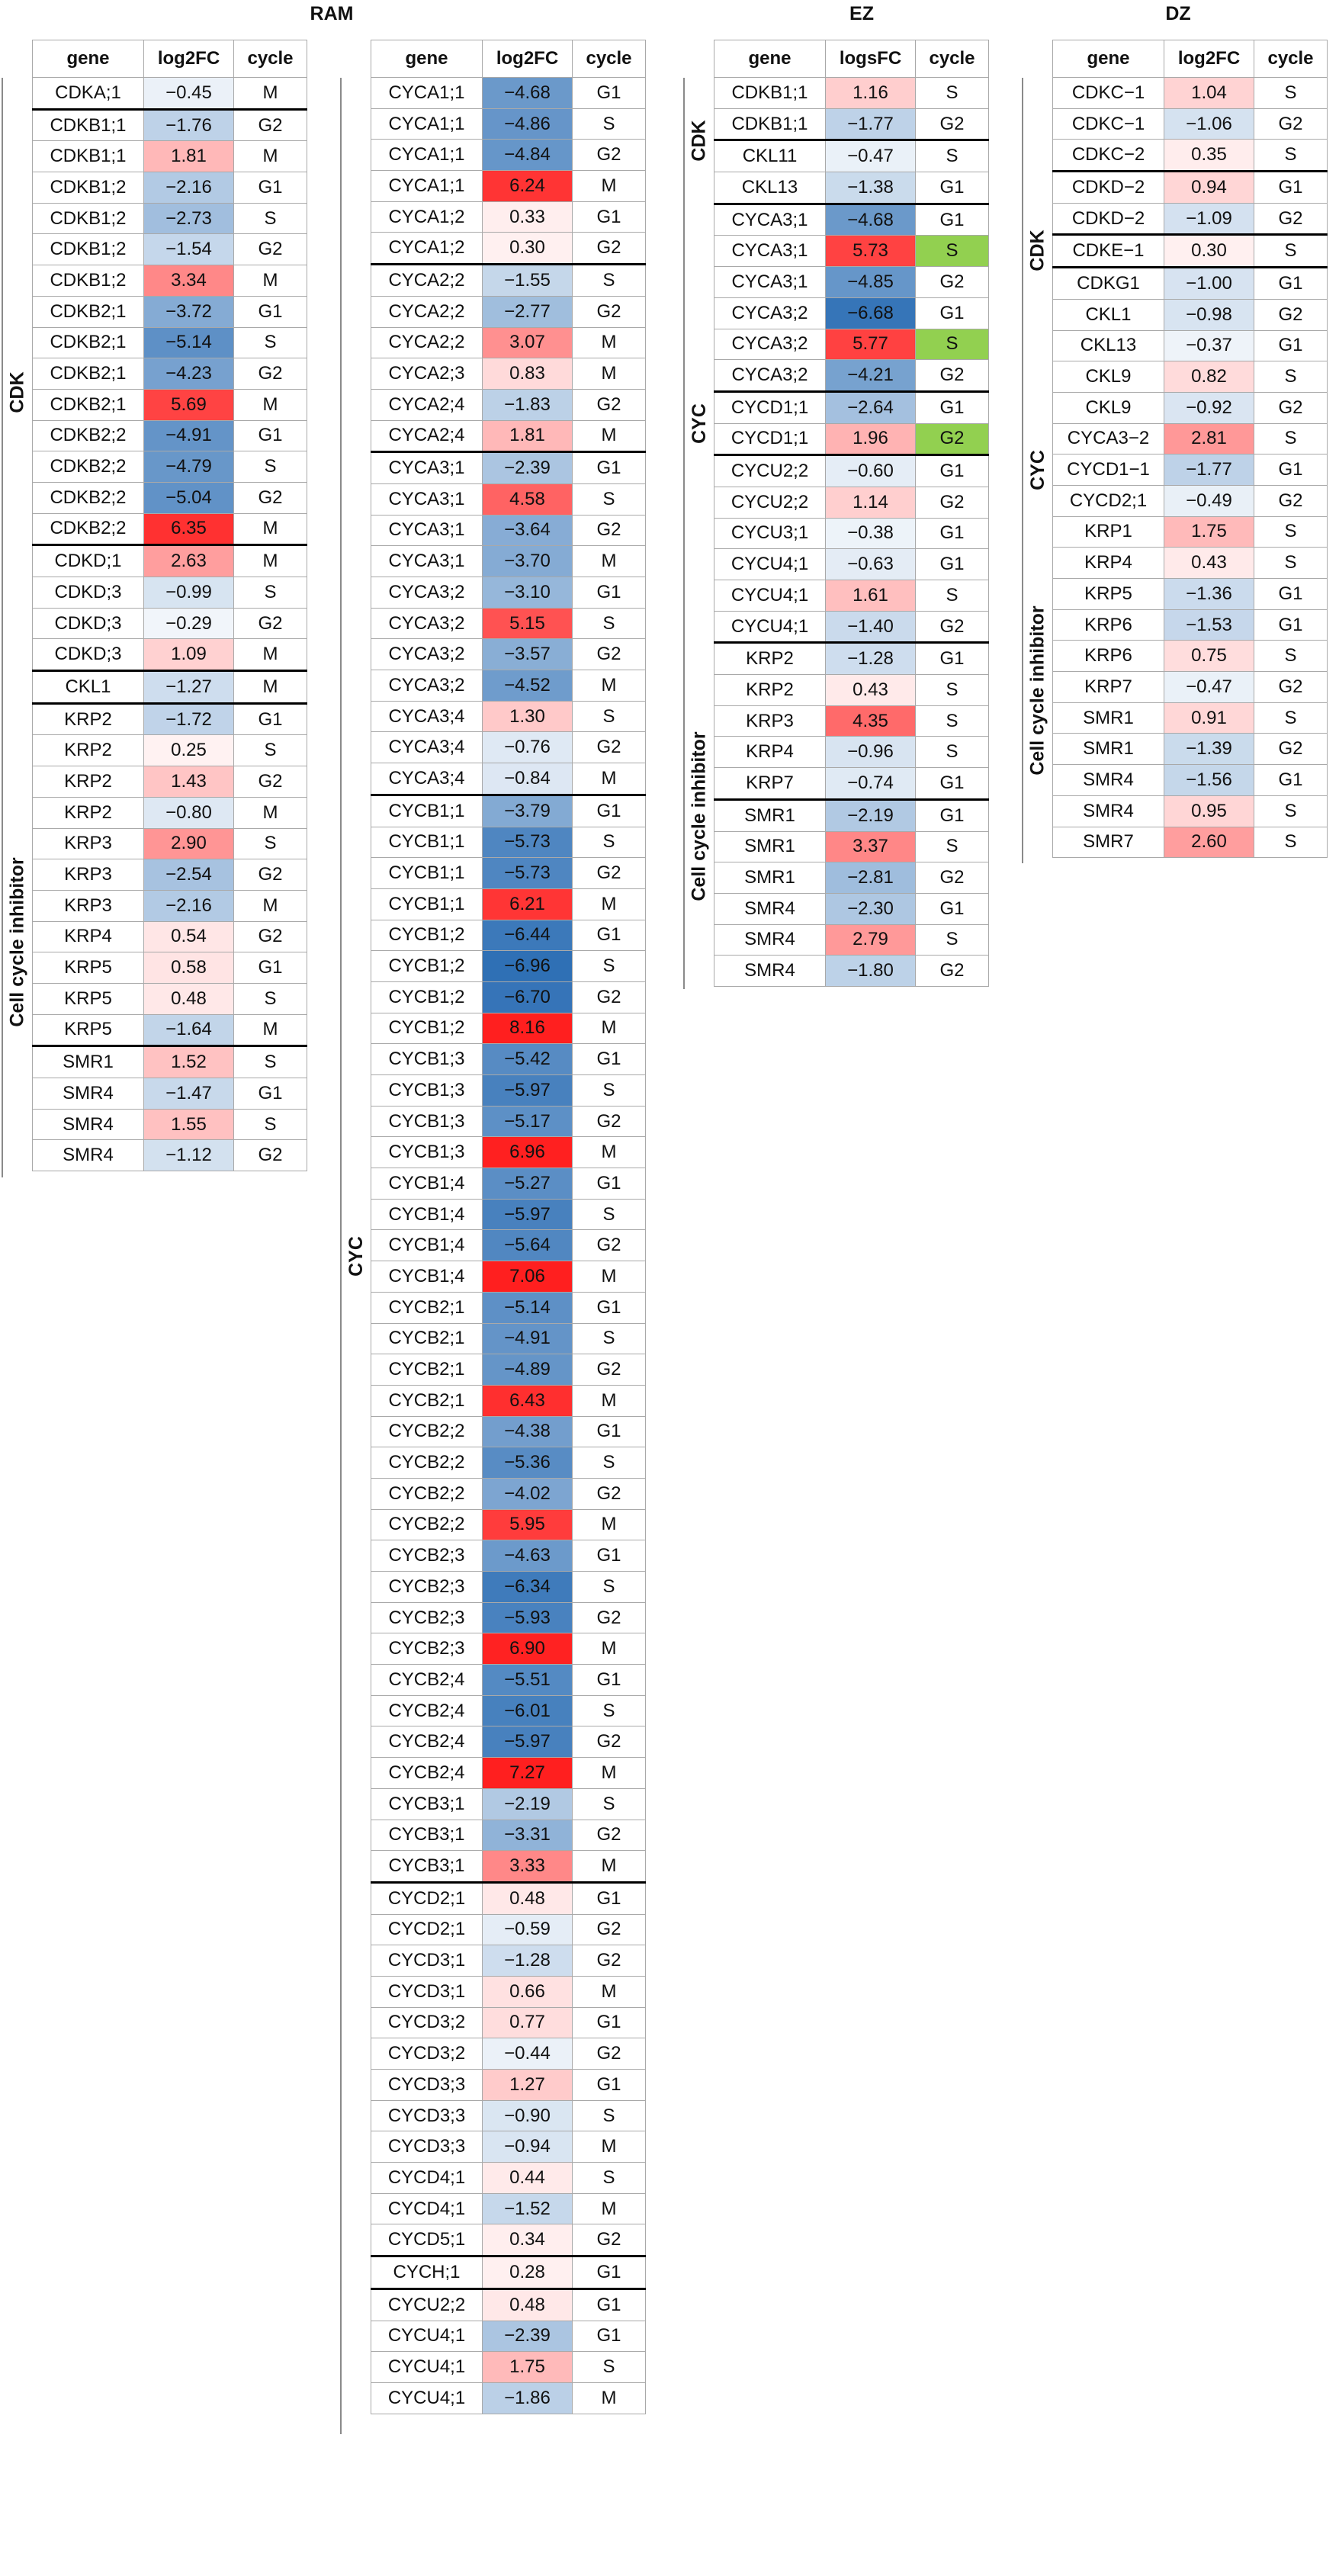 The height and width of the screenshot is (2576, 1339). What do you see at coordinates (270, 59) in the screenshot?
I see `column-header-cycle: cycle` at bounding box center [270, 59].